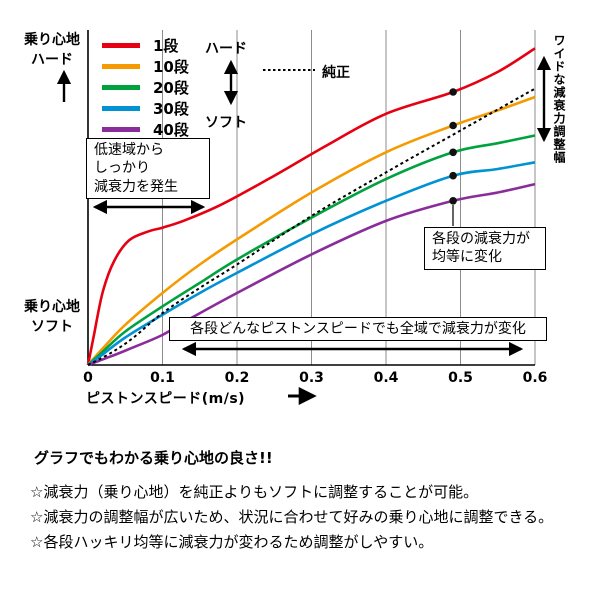 The width and height of the screenshot is (600, 600). What do you see at coordinates (153, 458) in the screenshot?
I see `footer-title: グラフでもわかる乗り心地の良さ!!` at bounding box center [153, 458].